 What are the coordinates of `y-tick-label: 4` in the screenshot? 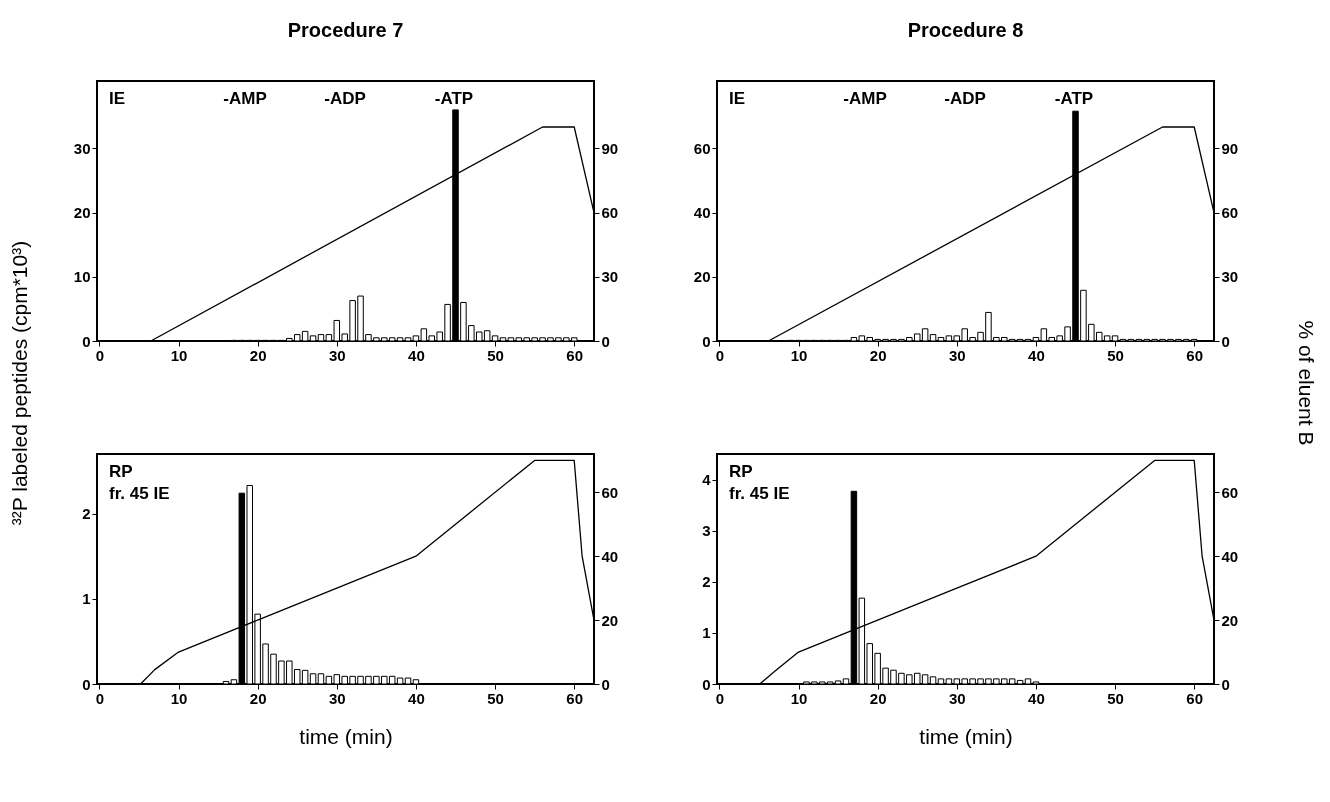 It's located at (707, 480).